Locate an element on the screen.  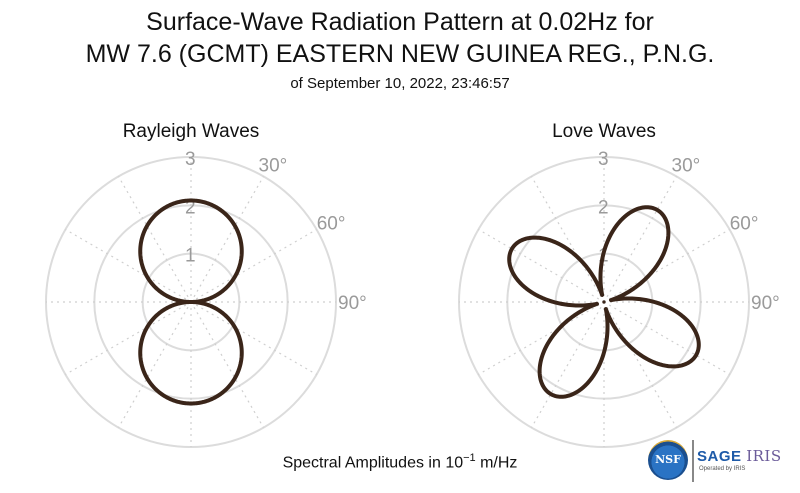
amplitude-units-label: Spectral Amplitudes in 10−1 m/Hz is located at coordinates (400, 462).